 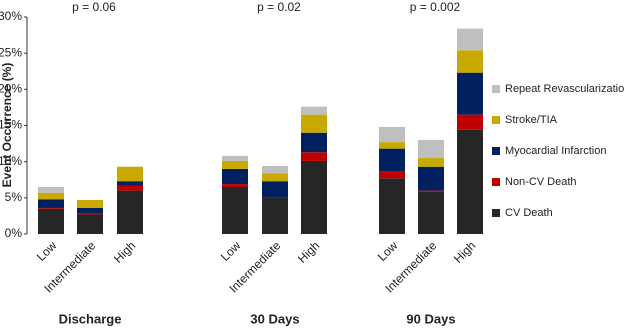 What do you see at coordinates (274, 318) in the screenshot?
I see `group-label: 30 Days` at bounding box center [274, 318].